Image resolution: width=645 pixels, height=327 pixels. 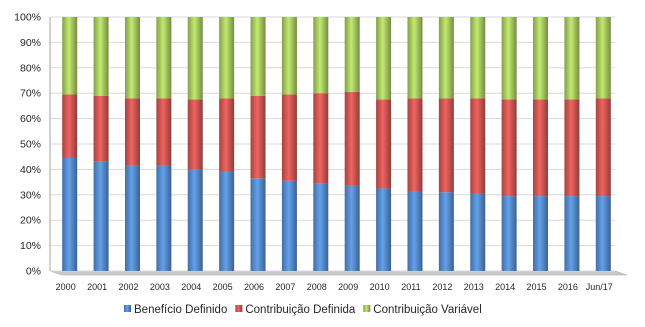 What do you see at coordinates (30, 43) in the screenshot?
I see `y-tick-label: 90%` at bounding box center [30, 43].